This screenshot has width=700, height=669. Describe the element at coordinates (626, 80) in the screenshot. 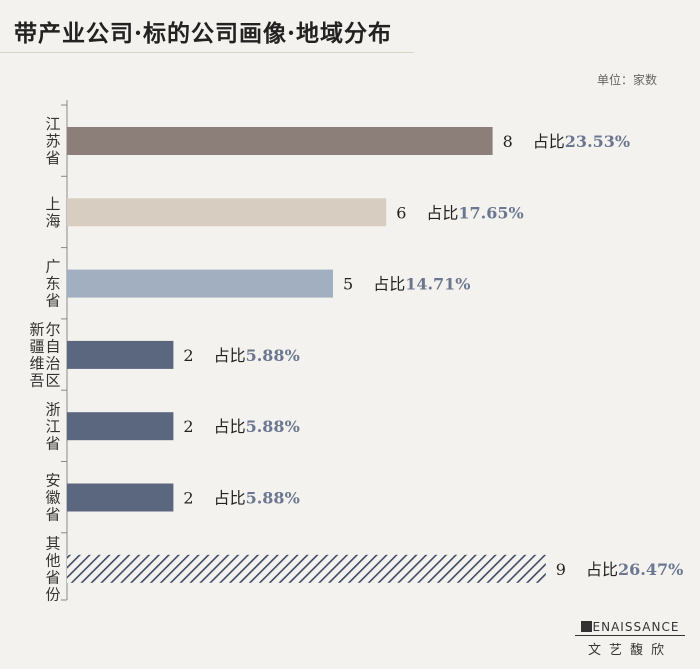

I see `unit-label: 单位：家数` at that location.